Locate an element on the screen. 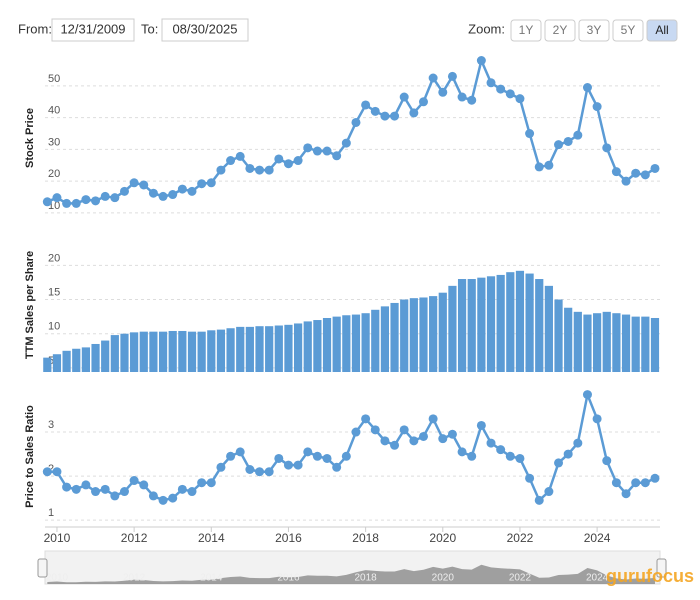  navigator-tick-label: 2024 is located at coordinates (597, 578).